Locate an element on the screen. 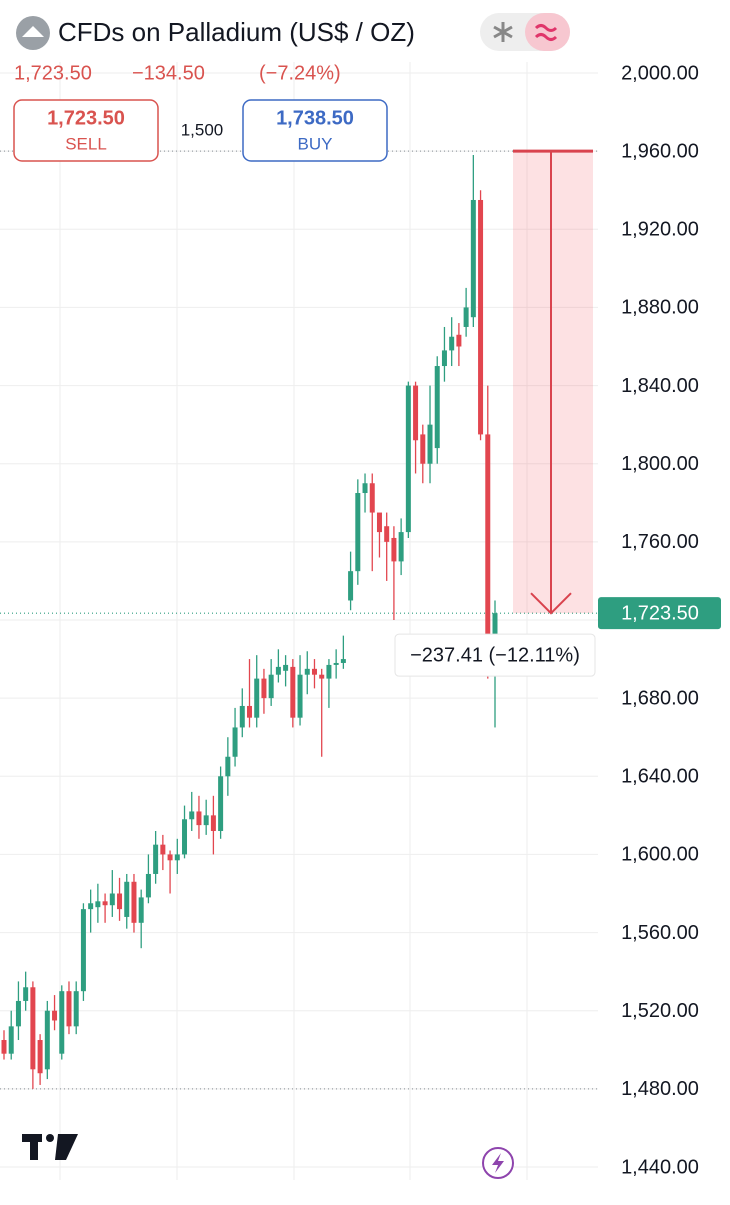 The image size is (730, 1205). measure-area is located at coordinates (553, 382).